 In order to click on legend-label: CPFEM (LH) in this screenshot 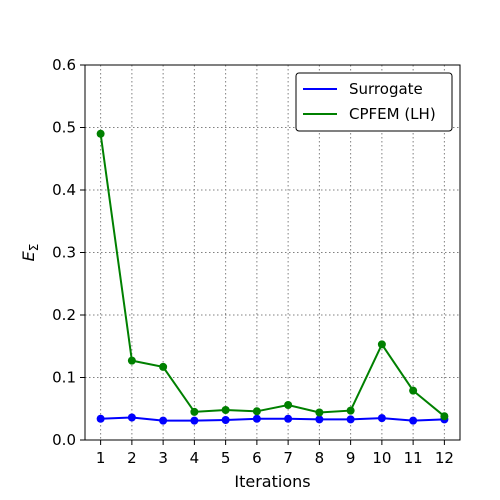, I will do `click(392, 114)`.